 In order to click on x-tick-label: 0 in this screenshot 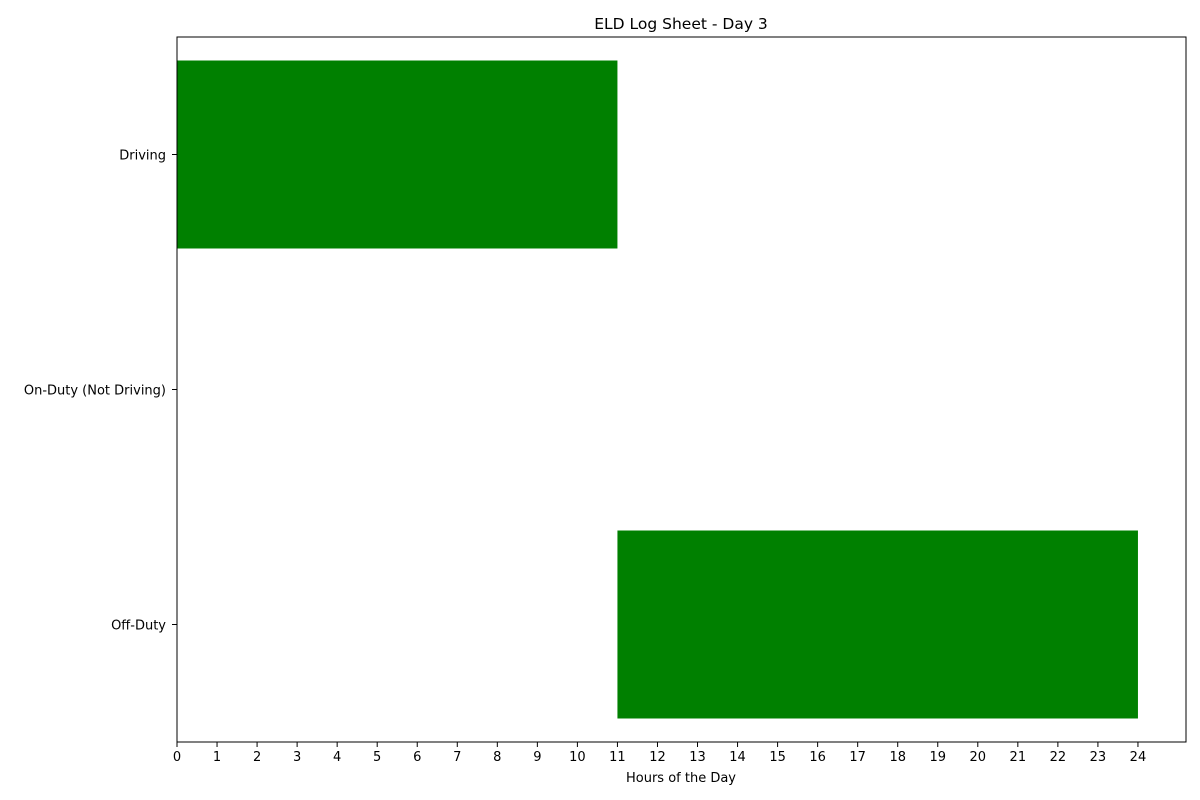, I will do `click(177, 757)`.